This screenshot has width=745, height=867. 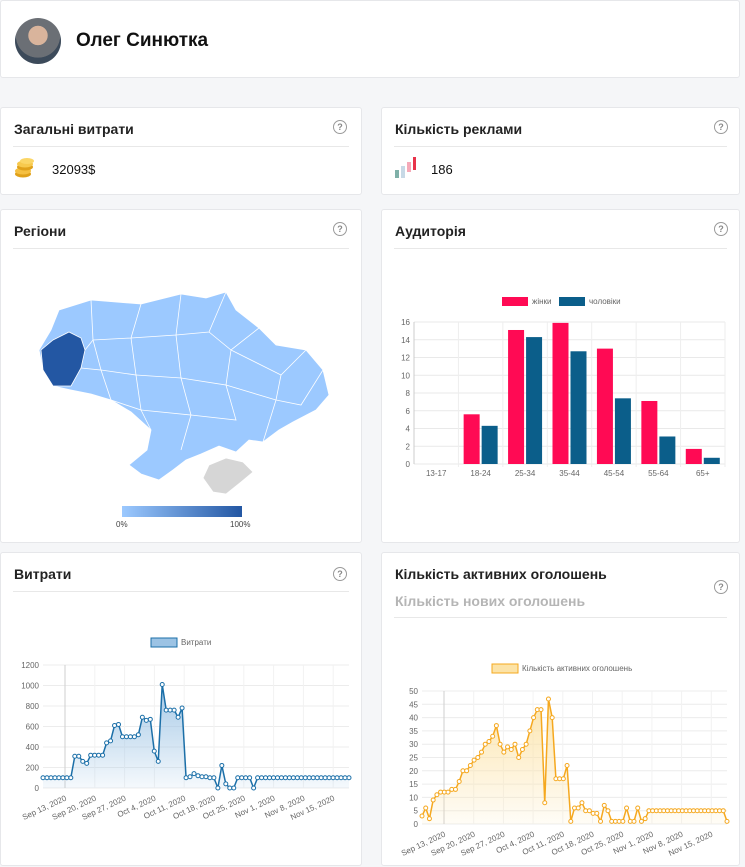 What do you see at coordinates (74, 129) in the screenshot?
I see `card-title: Загальні витрати` at bounding box center [74, 129].